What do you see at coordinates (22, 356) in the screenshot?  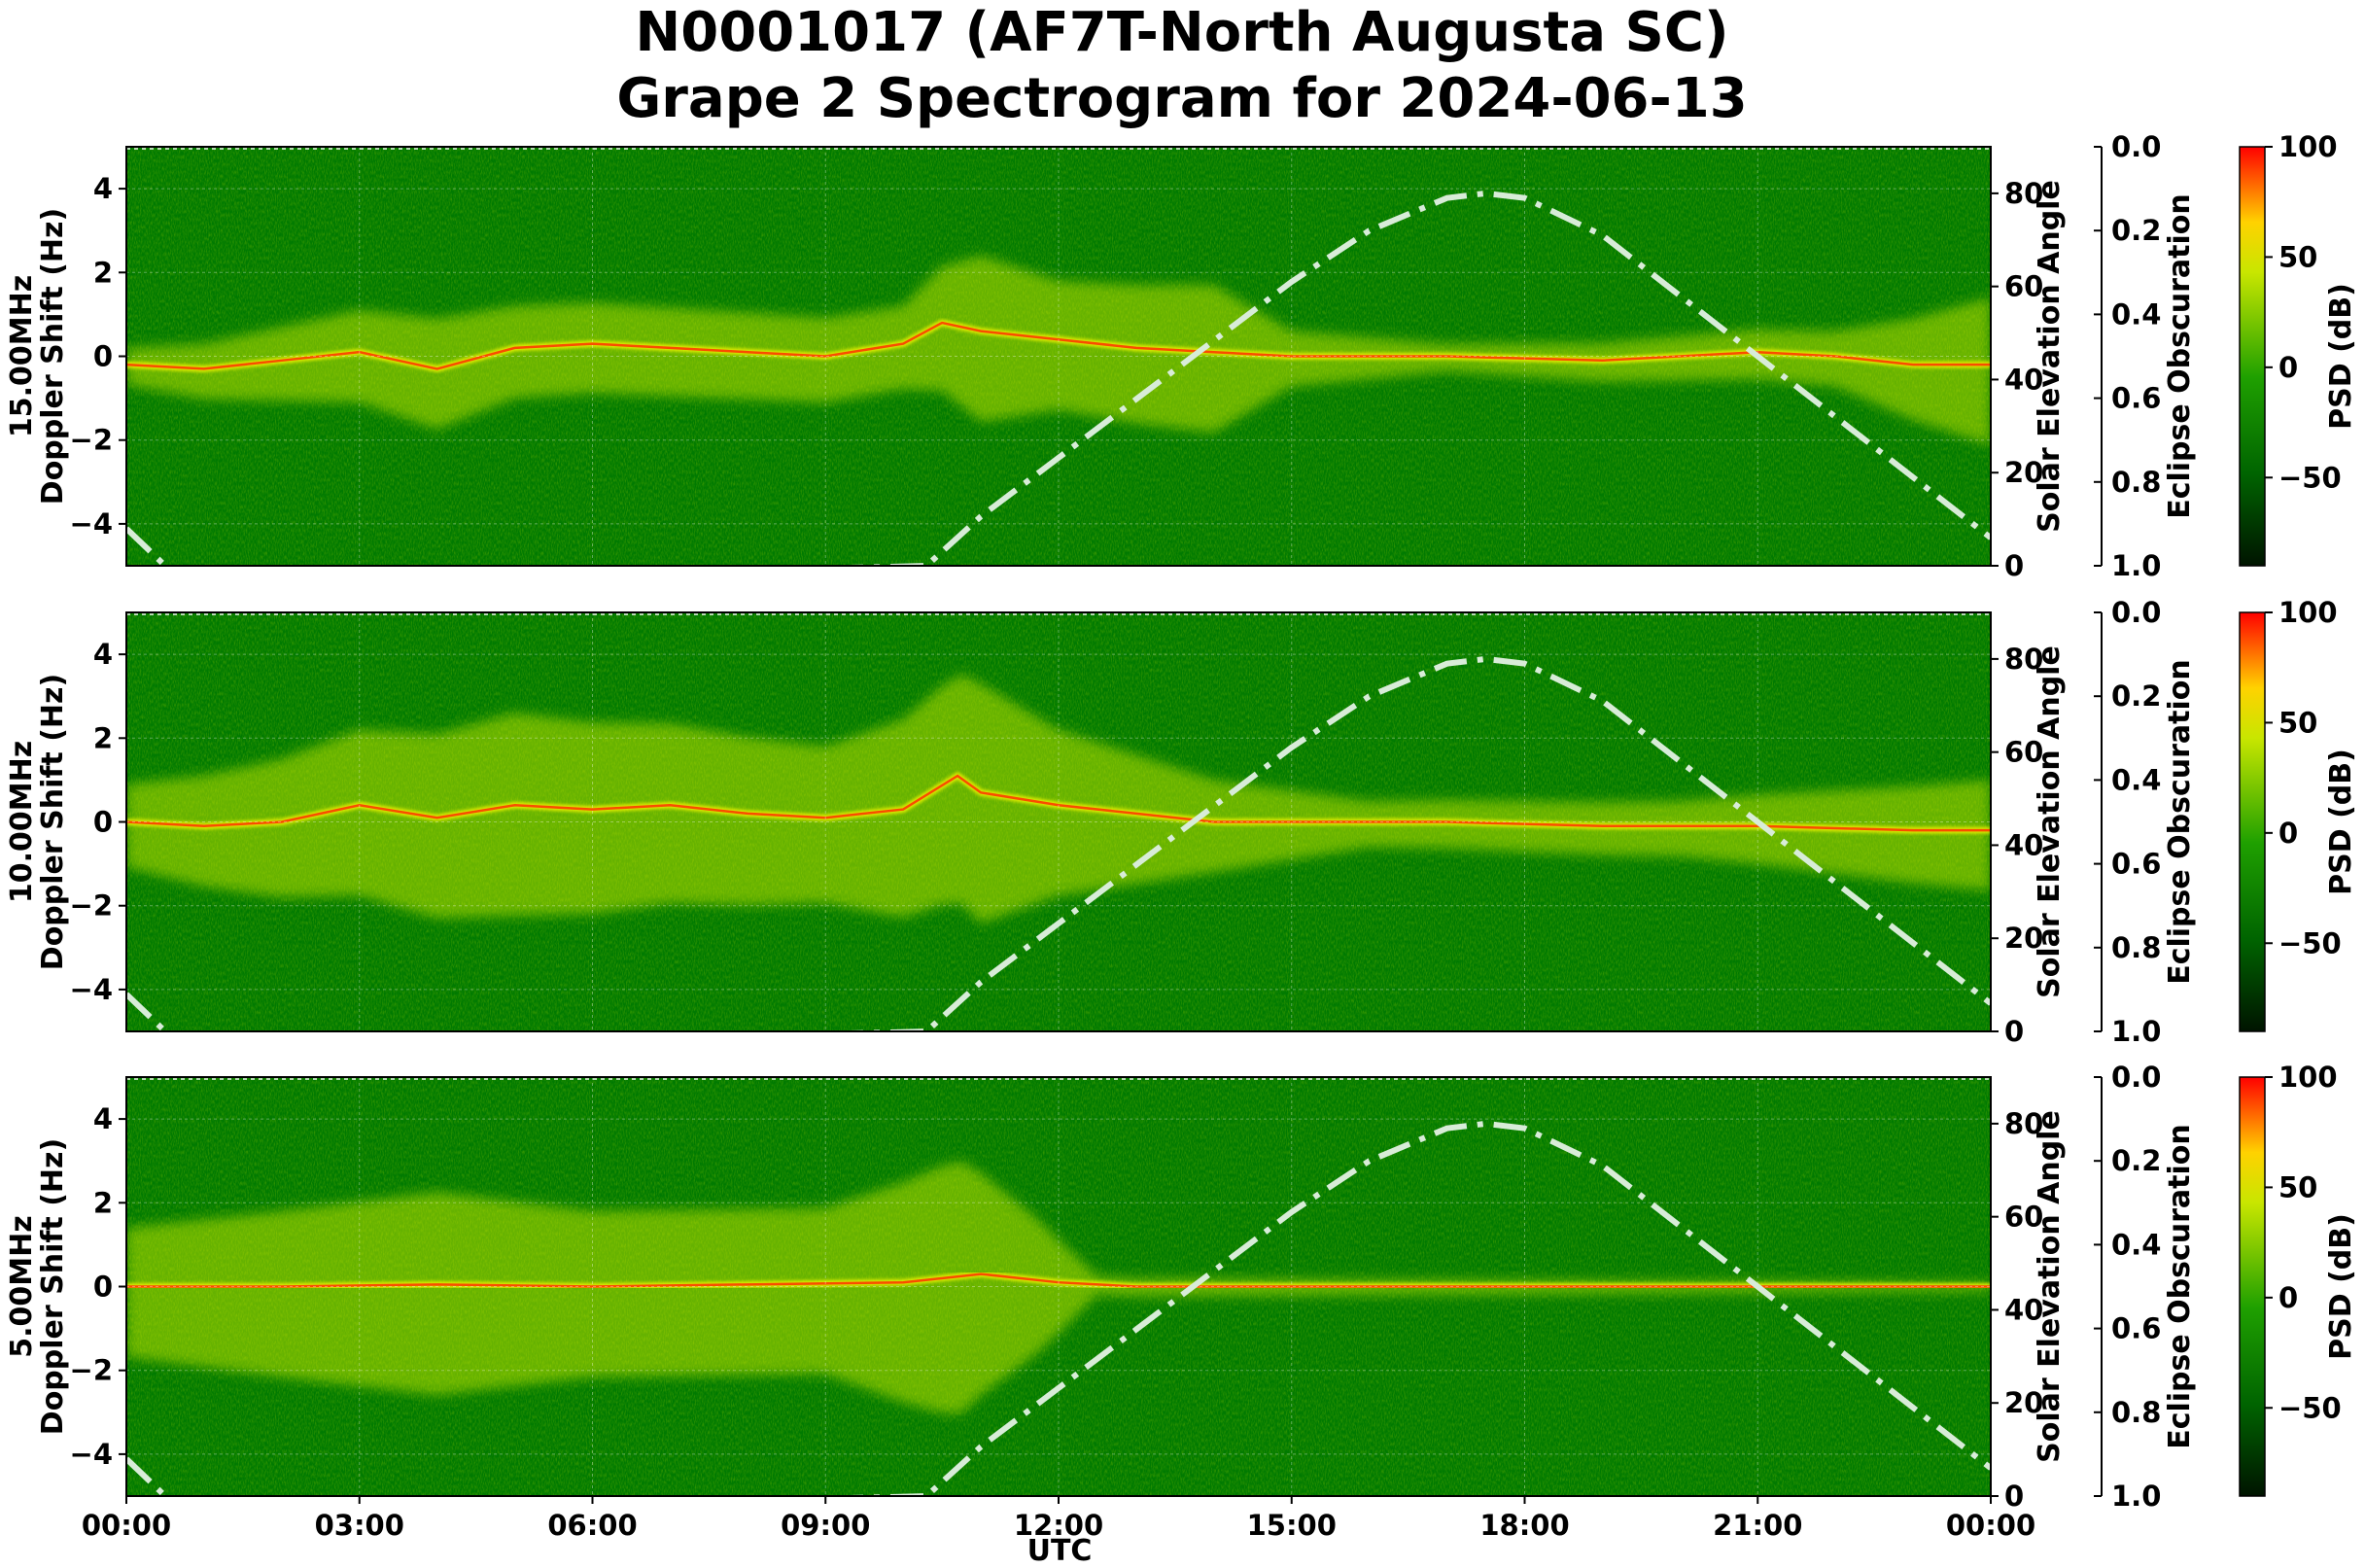 I see `panel-frequency-label: 15.00MHz` at bounding box center [22, 356].